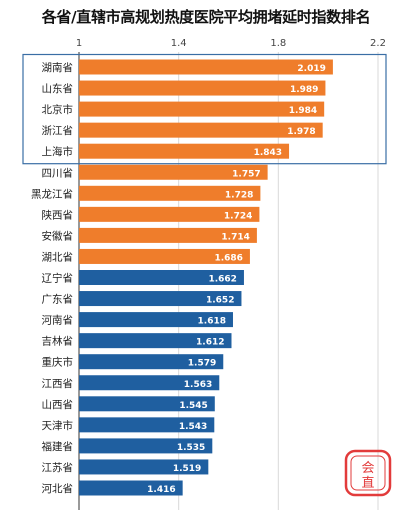 The height and width of the screenshot is (517, 412). Describe the element at coordinates (222, 280) in the screenshot. I see `data-label: 1.662` at that location.